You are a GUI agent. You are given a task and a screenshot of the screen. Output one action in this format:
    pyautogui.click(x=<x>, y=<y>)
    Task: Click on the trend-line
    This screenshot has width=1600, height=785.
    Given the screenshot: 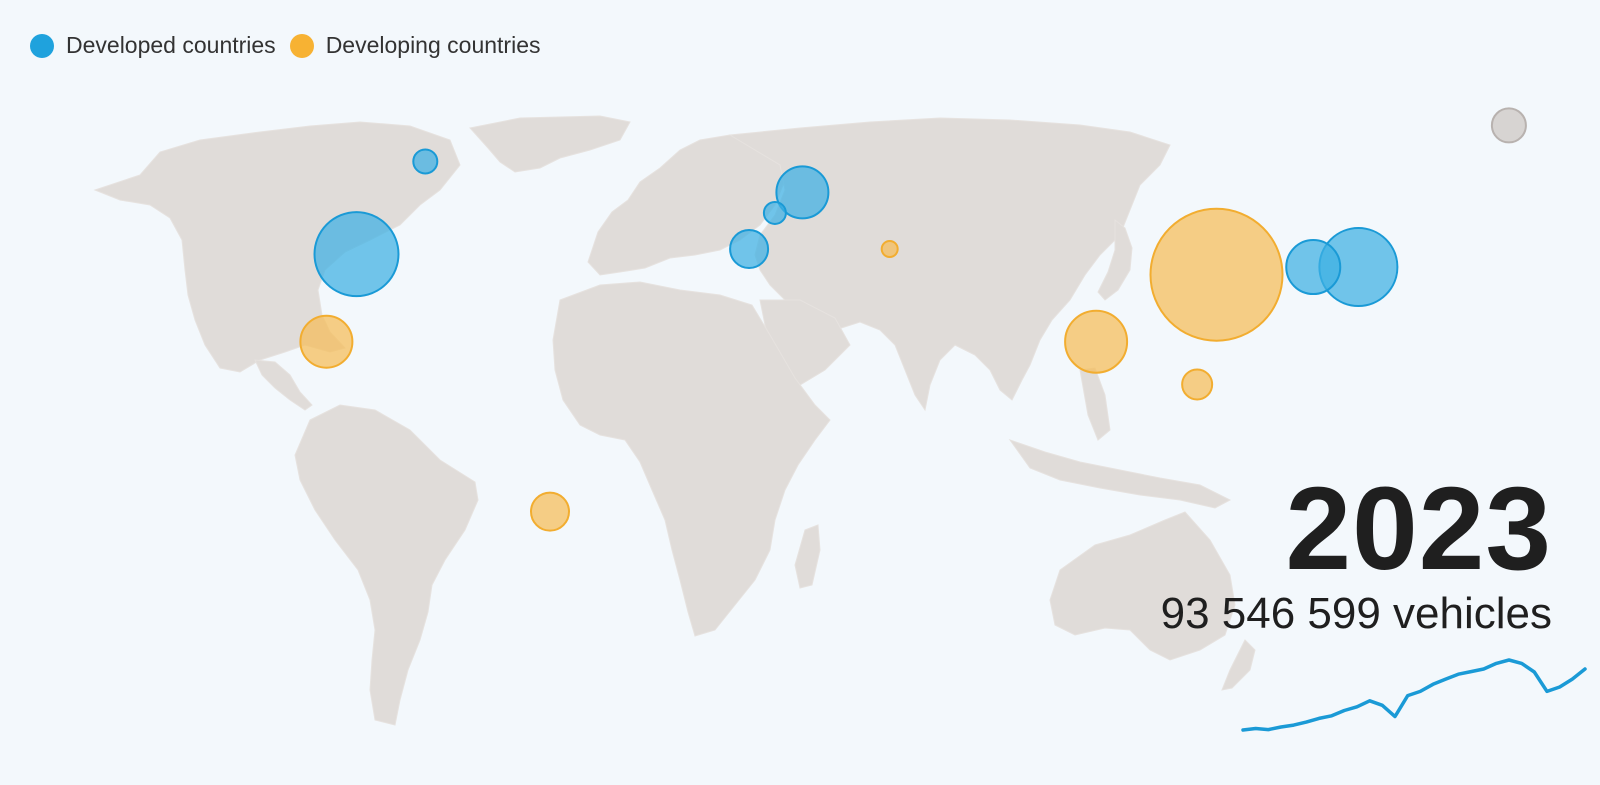 What is the action you would take?
    pyautogui.click(x=1414, y=695)
    